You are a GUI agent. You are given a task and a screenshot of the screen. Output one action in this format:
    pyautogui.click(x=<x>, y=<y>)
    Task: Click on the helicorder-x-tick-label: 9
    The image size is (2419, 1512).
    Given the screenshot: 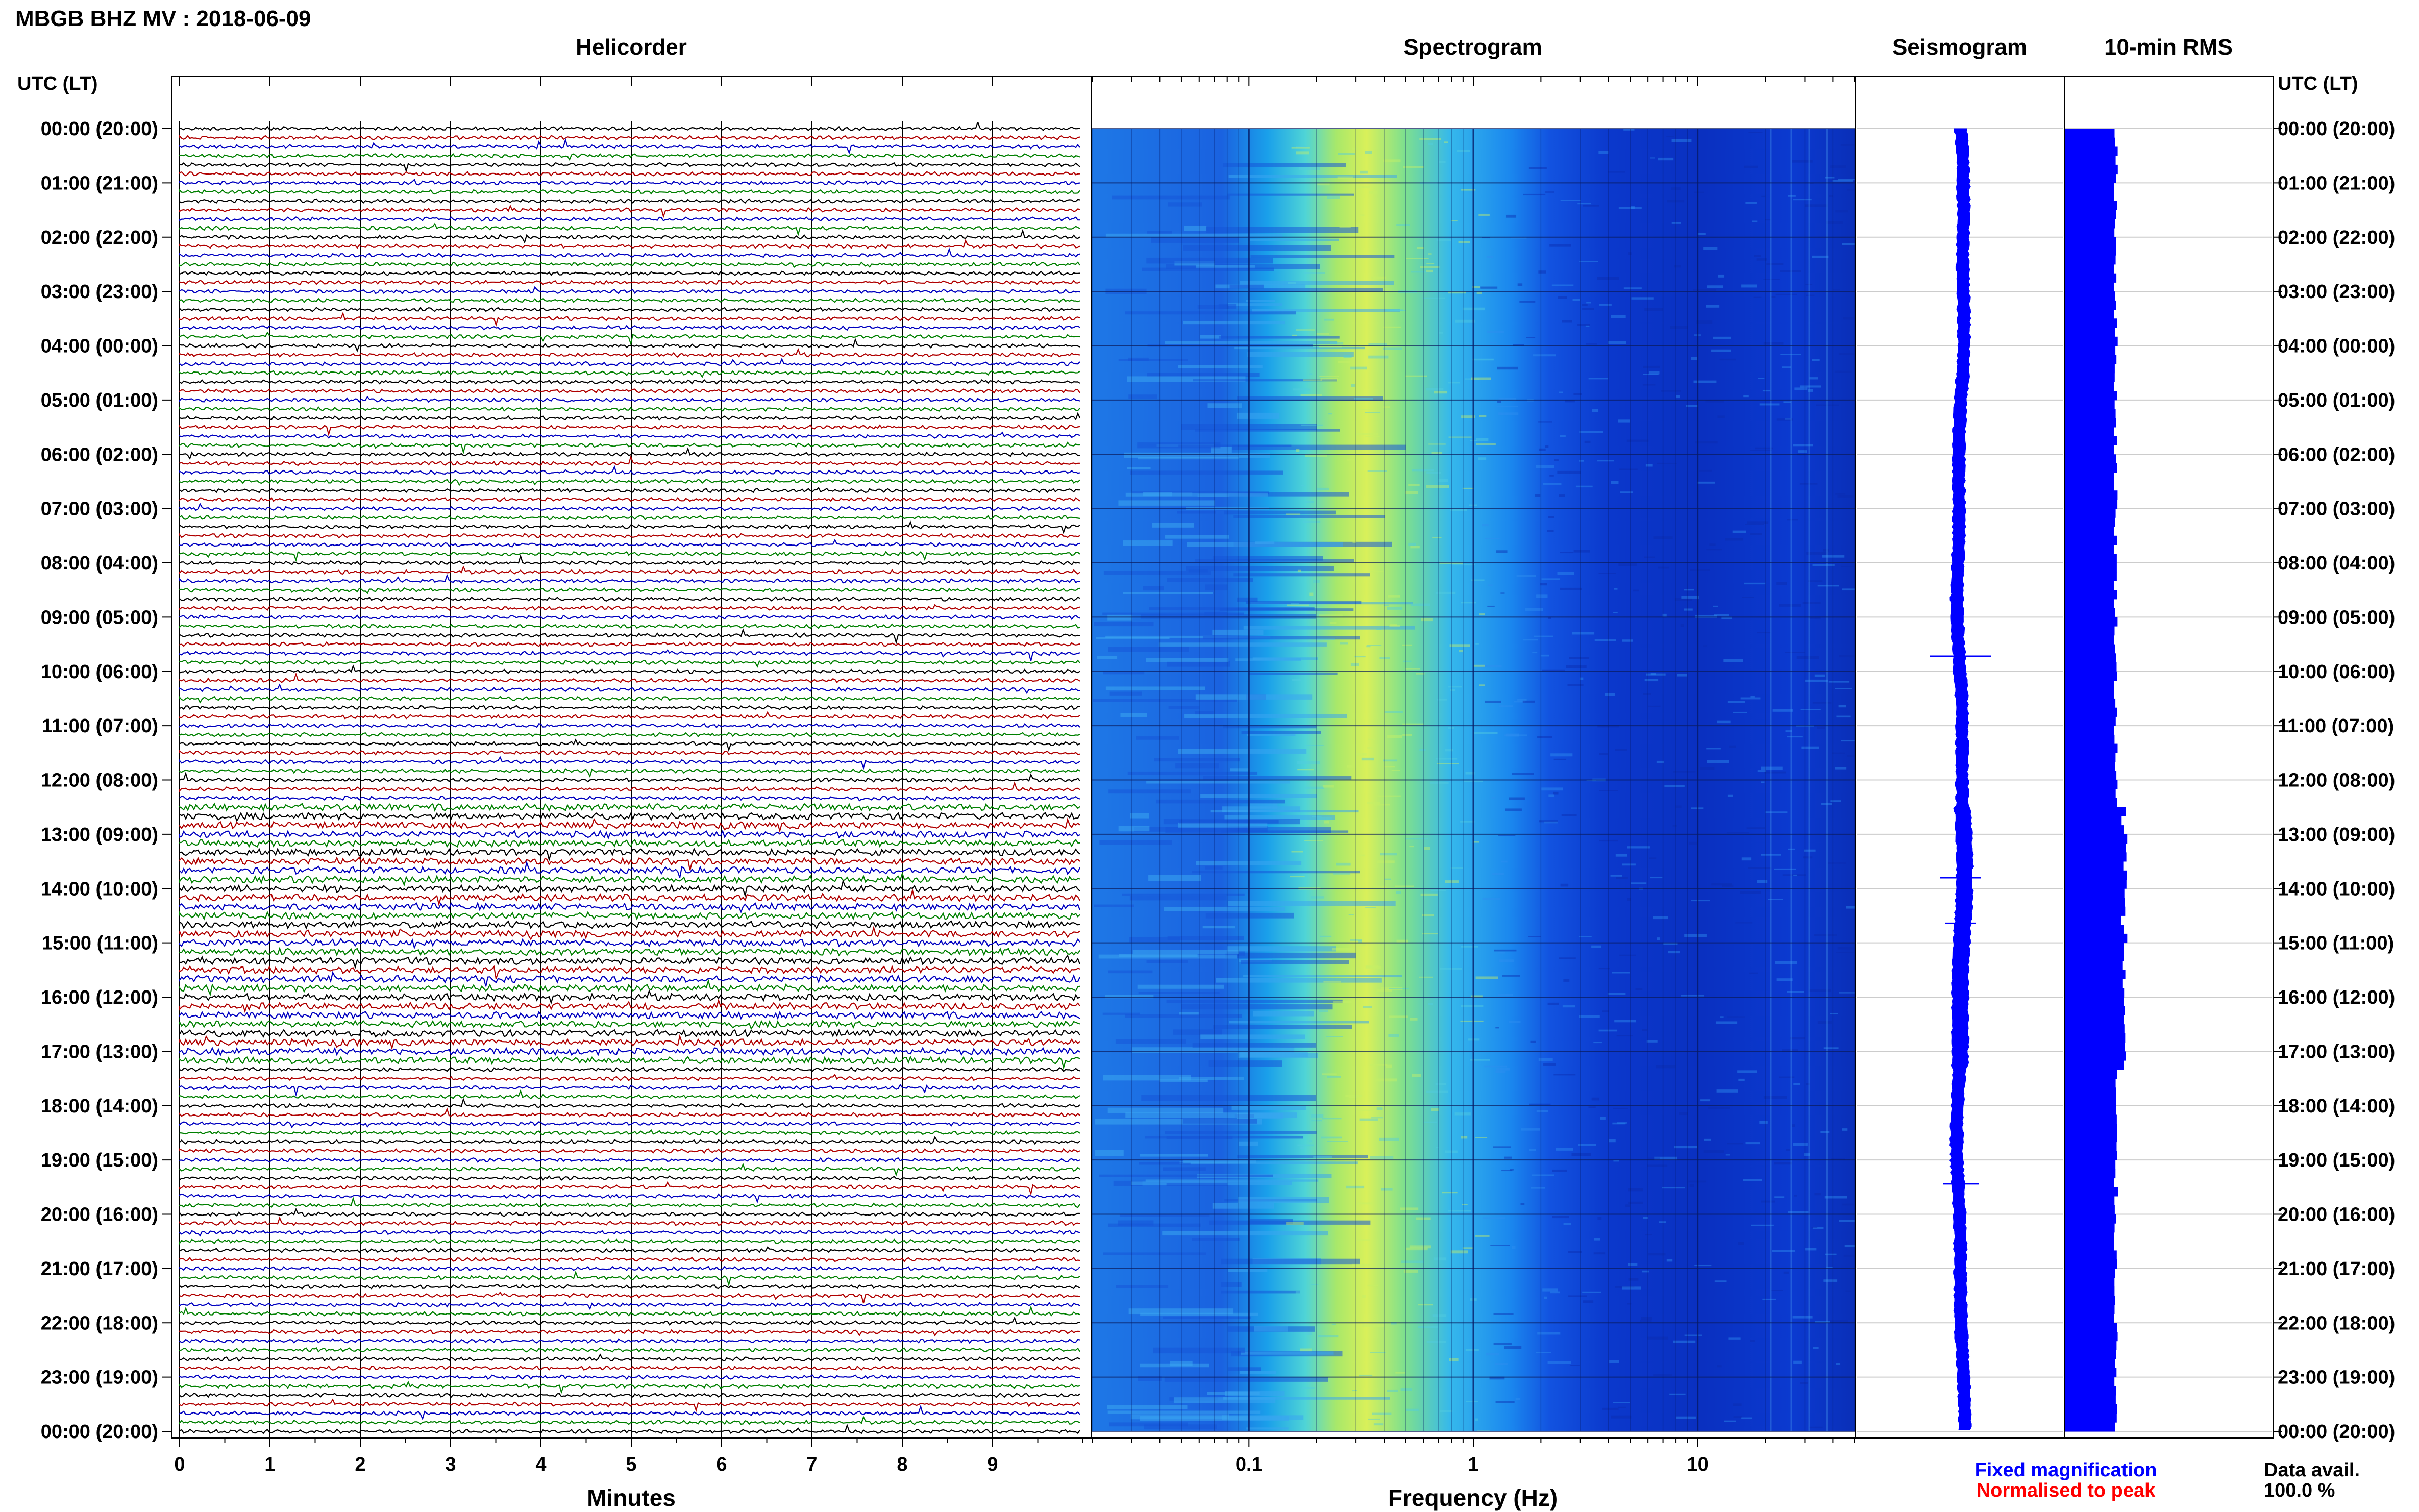 What is the action you would take?
    pyautogui.click(x=992, y=1464)
    